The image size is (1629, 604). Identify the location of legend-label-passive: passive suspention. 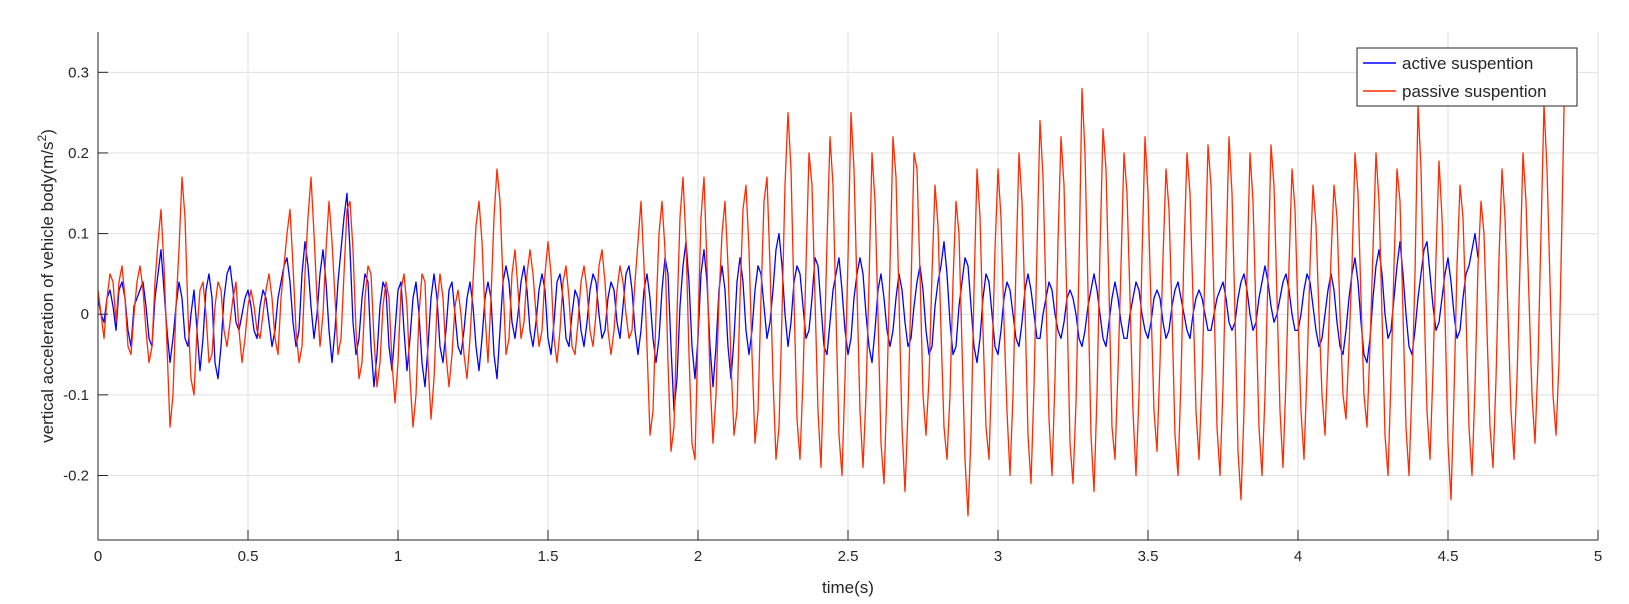
(1474, 91).